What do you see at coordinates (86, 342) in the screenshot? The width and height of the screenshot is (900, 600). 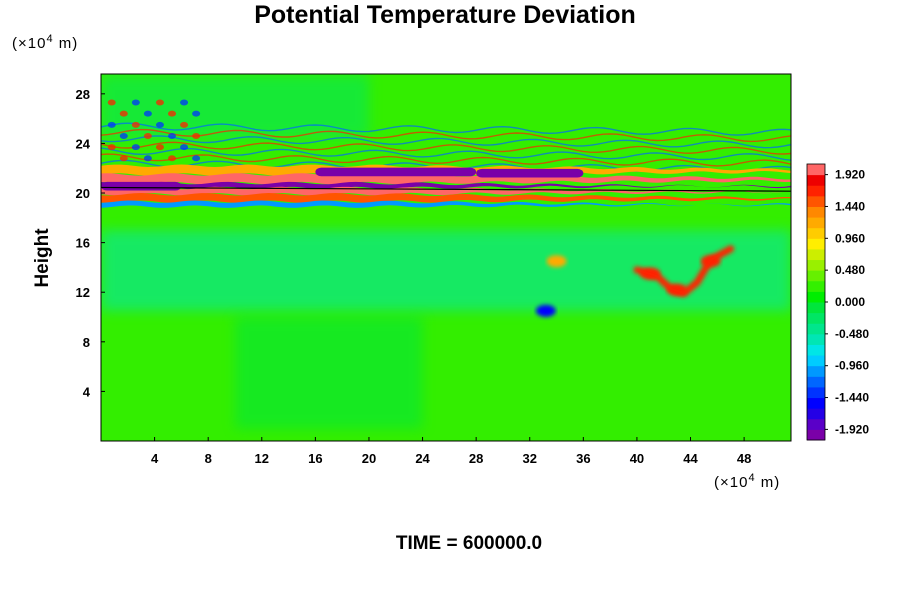 I see `y-tick-label: 8` at bounding box center [86, 342].